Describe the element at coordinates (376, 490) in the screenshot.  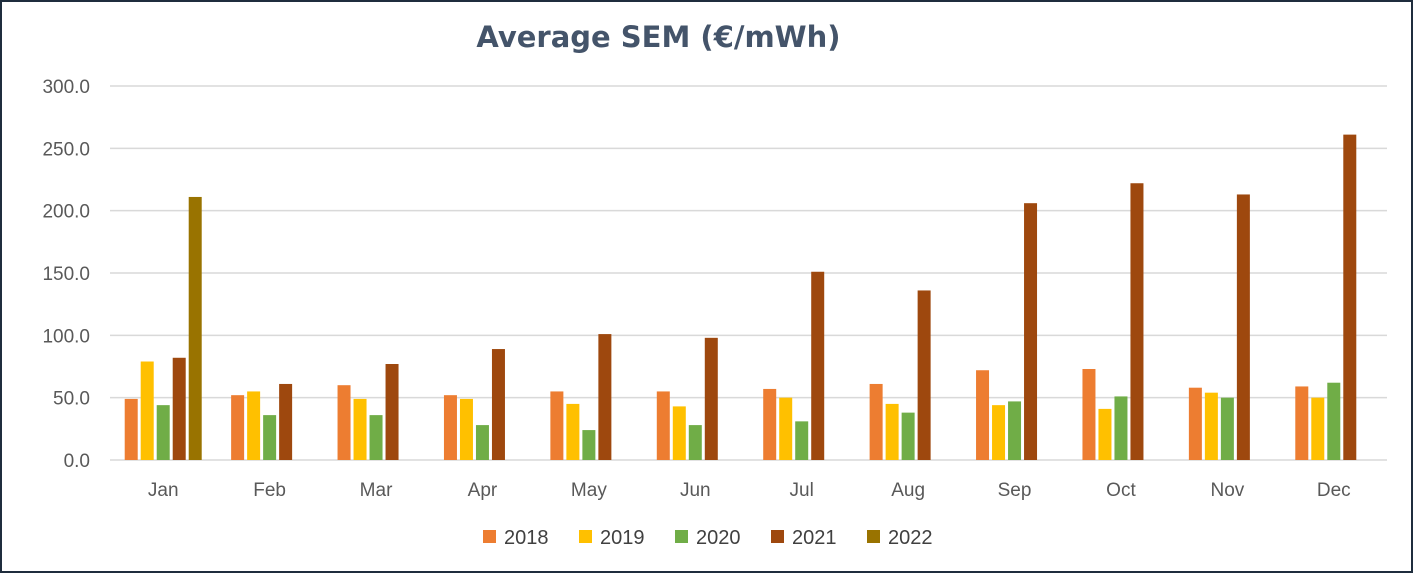
I see `x-tick-label: Mar` at that location.